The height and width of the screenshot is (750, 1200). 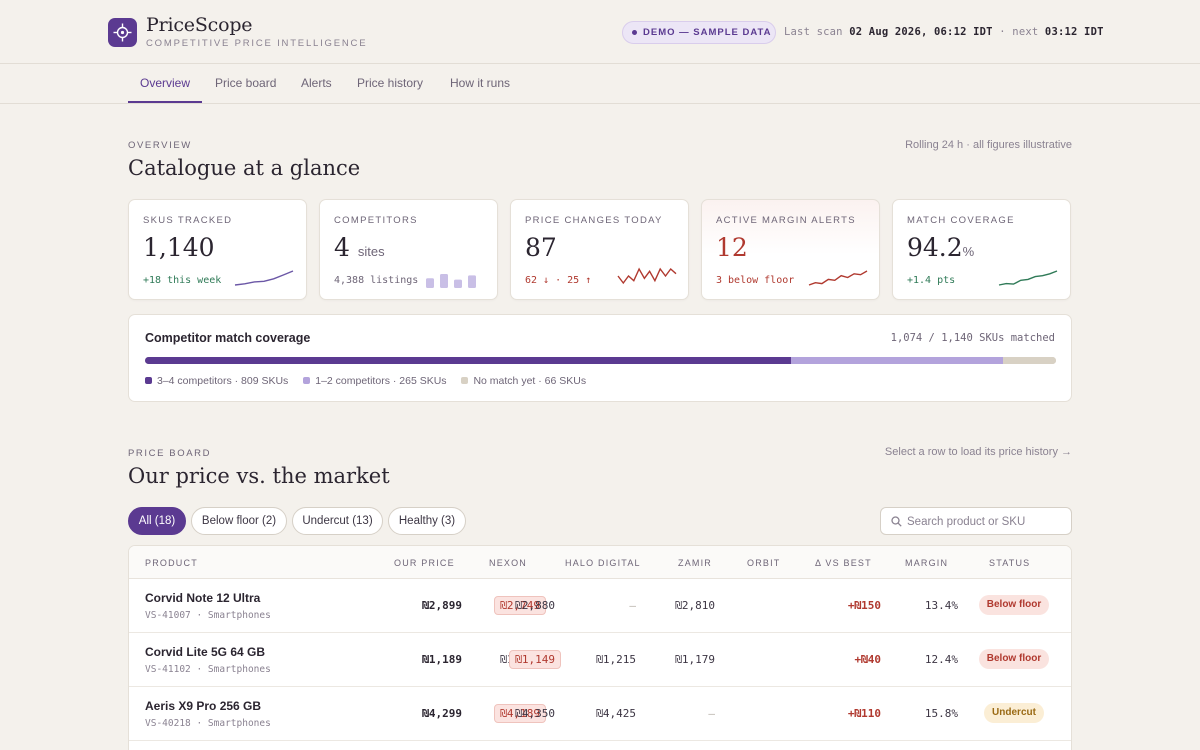 I want to click on coverage-segment-none, so click(x=1029, y=360).